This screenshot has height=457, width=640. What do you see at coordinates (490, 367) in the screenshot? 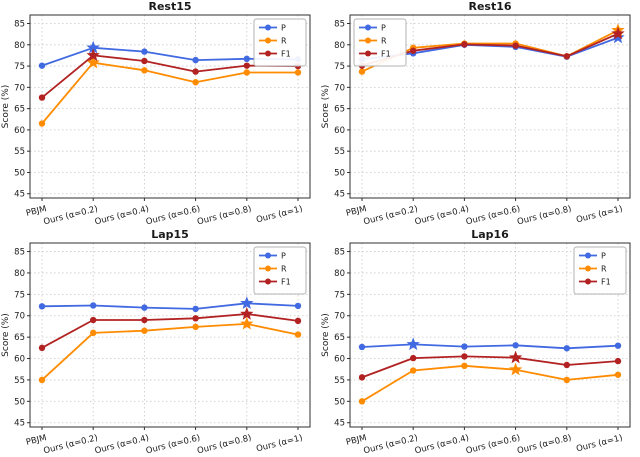
I see `series-F1-line` at bounding box center [490, 367].